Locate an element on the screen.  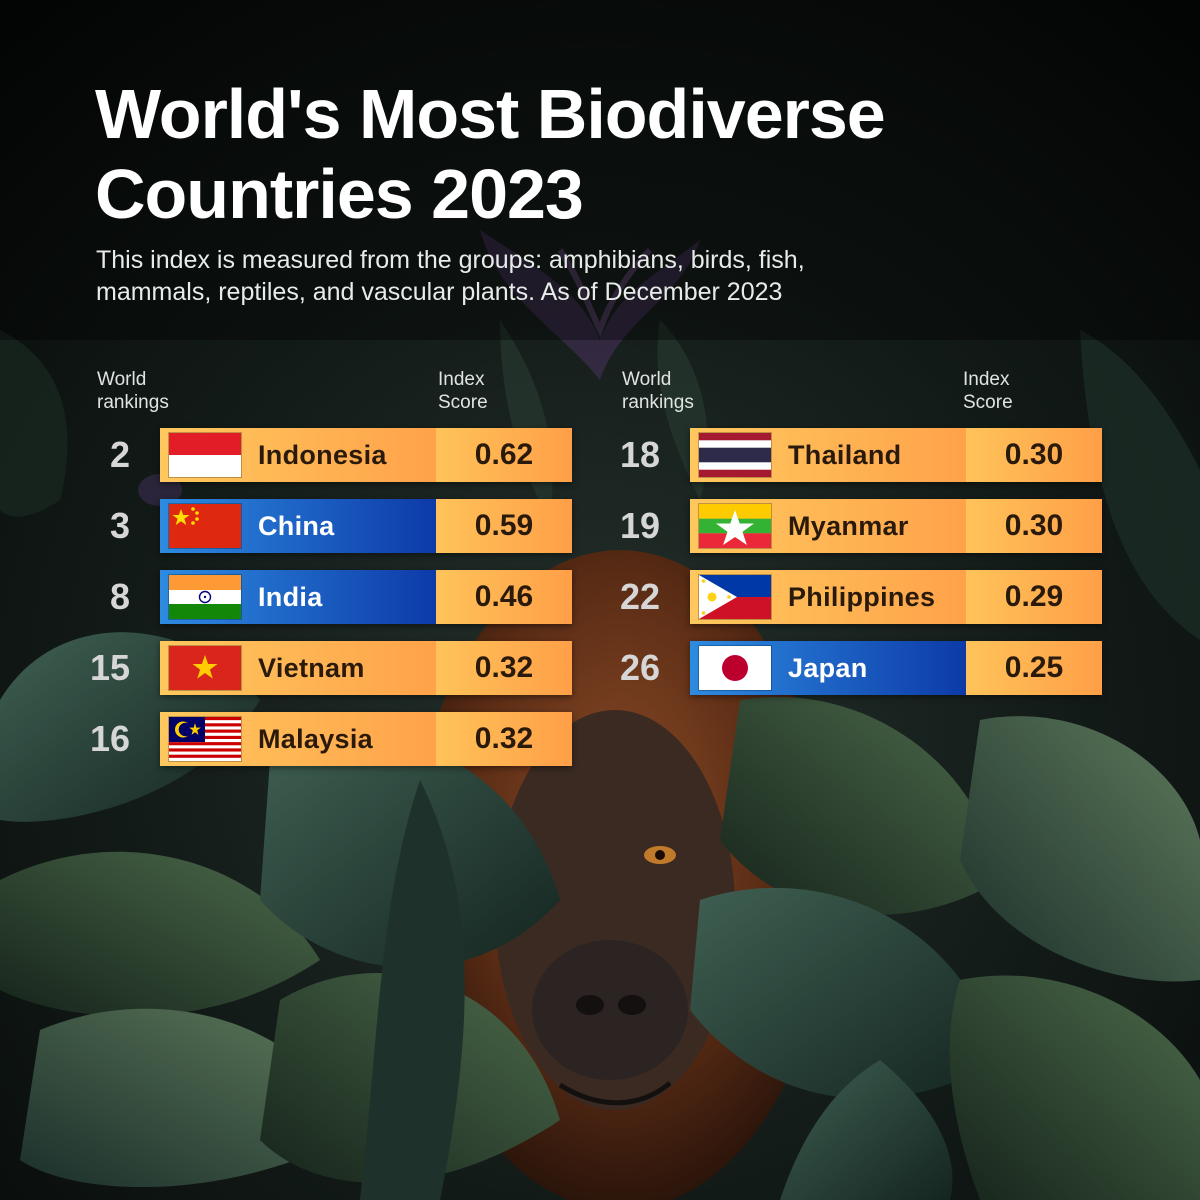
india-flag-icon is located at coordinates (205, 597).